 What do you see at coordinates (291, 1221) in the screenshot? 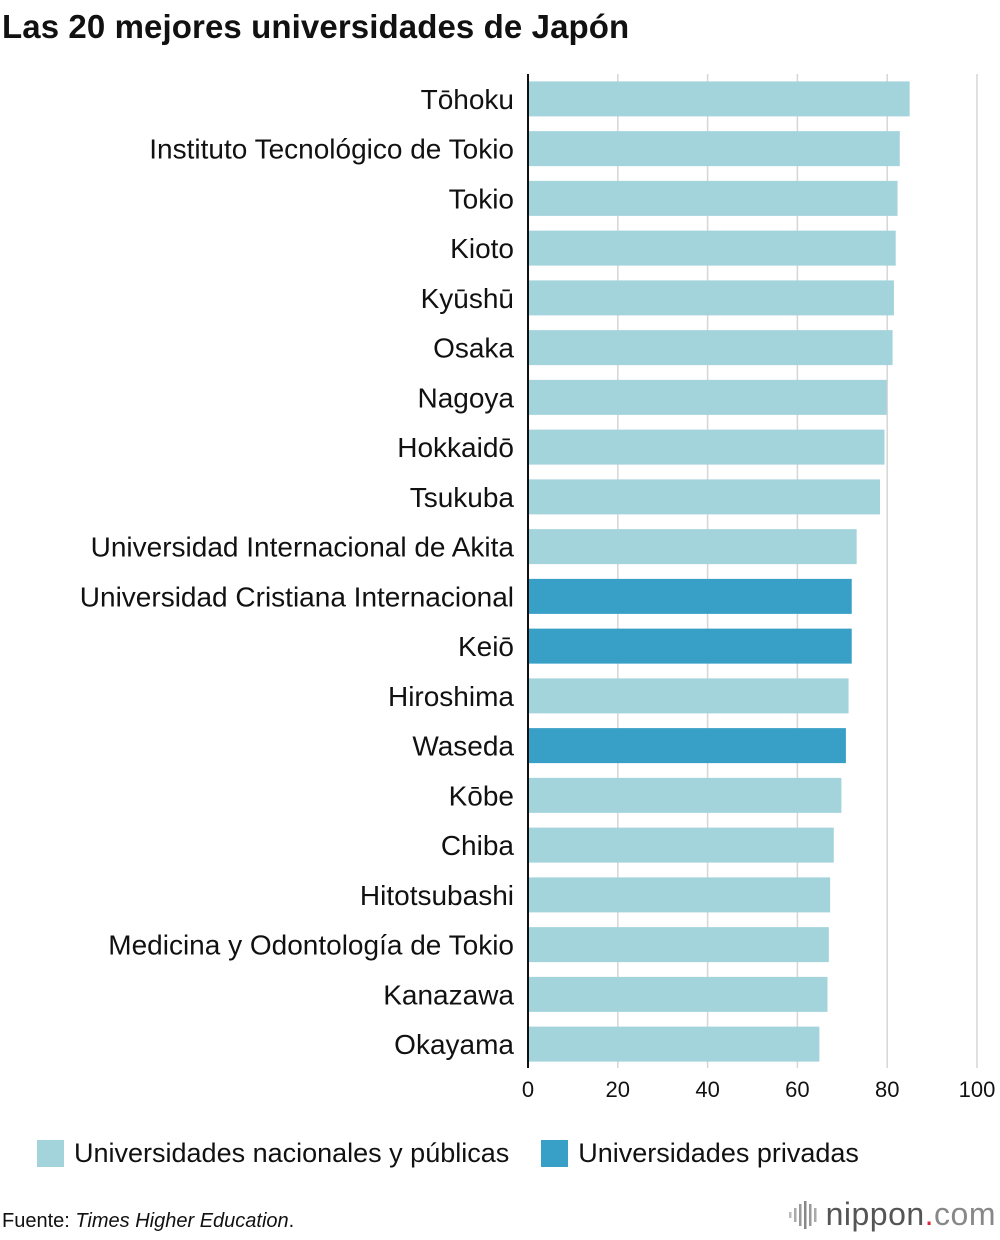
I see `source-suffix: .` at bounding box center [291, 1221].